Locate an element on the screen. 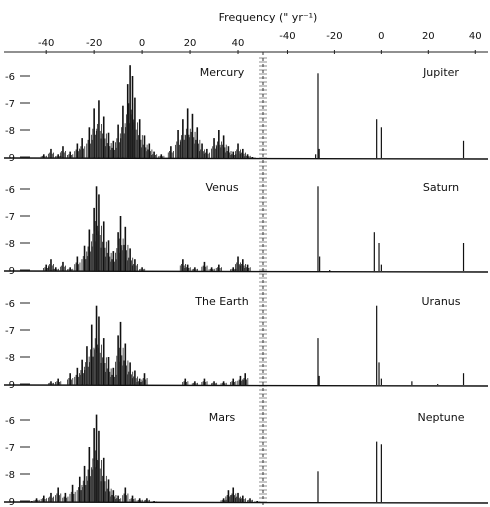 The height and width of the screenshot is (507, 490). series-label: Venus is located at coordinates (221, 187).